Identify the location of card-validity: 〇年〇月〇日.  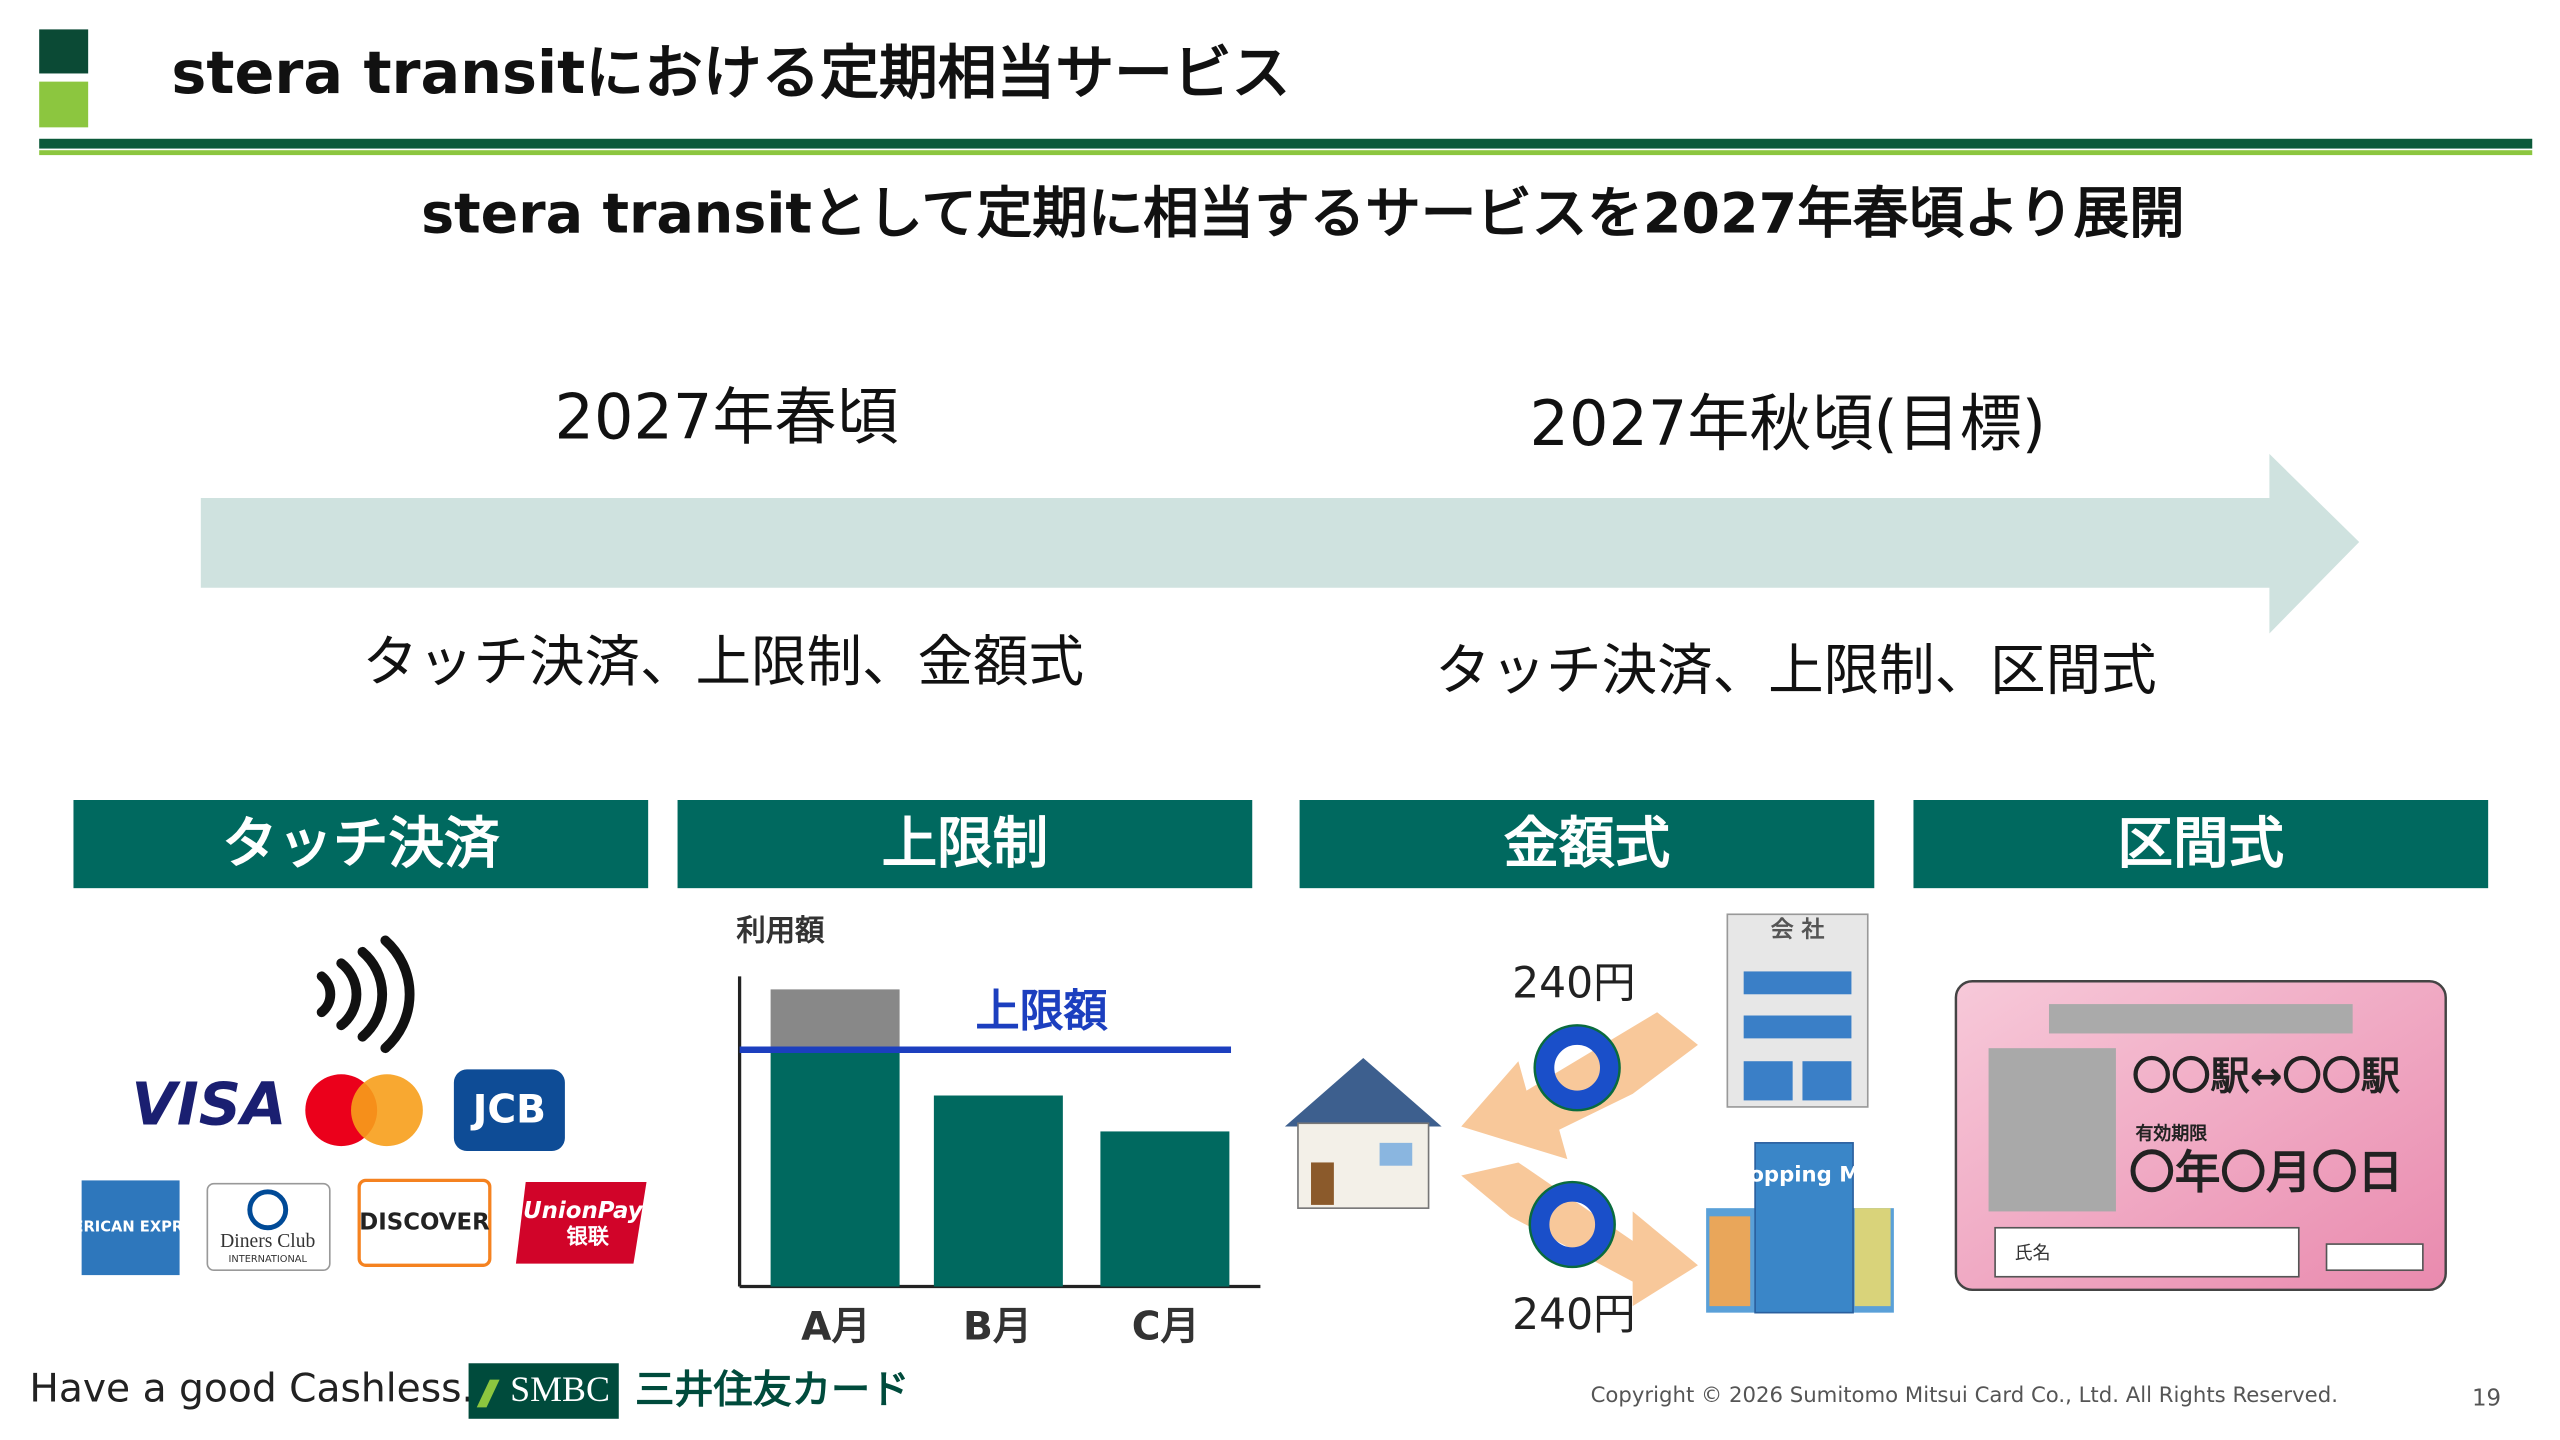
(2266, 1172).